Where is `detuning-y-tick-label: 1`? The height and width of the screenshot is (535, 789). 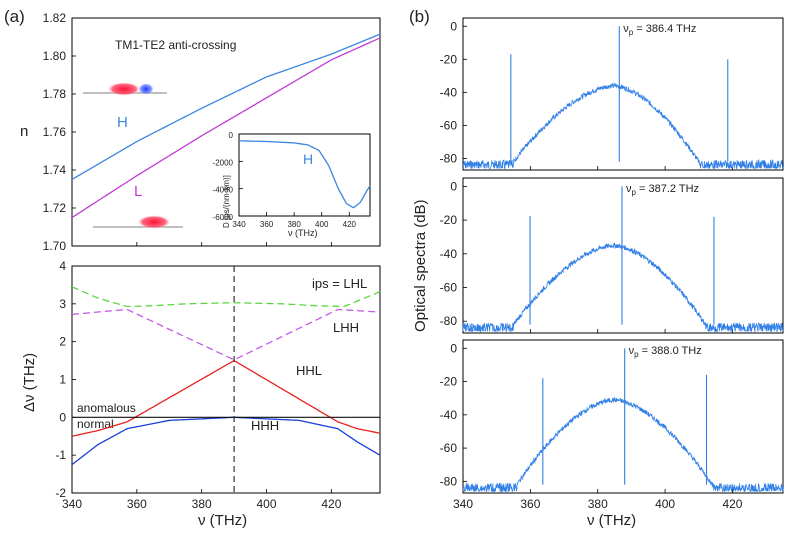 detuning-y-tick-label: 1 is located at coordinates (62, 380).